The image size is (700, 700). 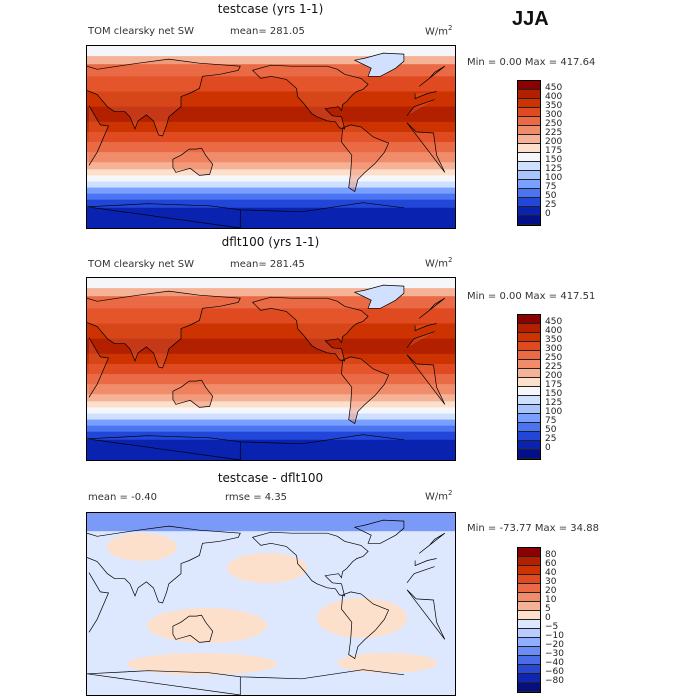 What do you see at coordinates (439, 496) in the screenshot?
I see `panel3-units: W/m2` at bounding box center [439, 496].